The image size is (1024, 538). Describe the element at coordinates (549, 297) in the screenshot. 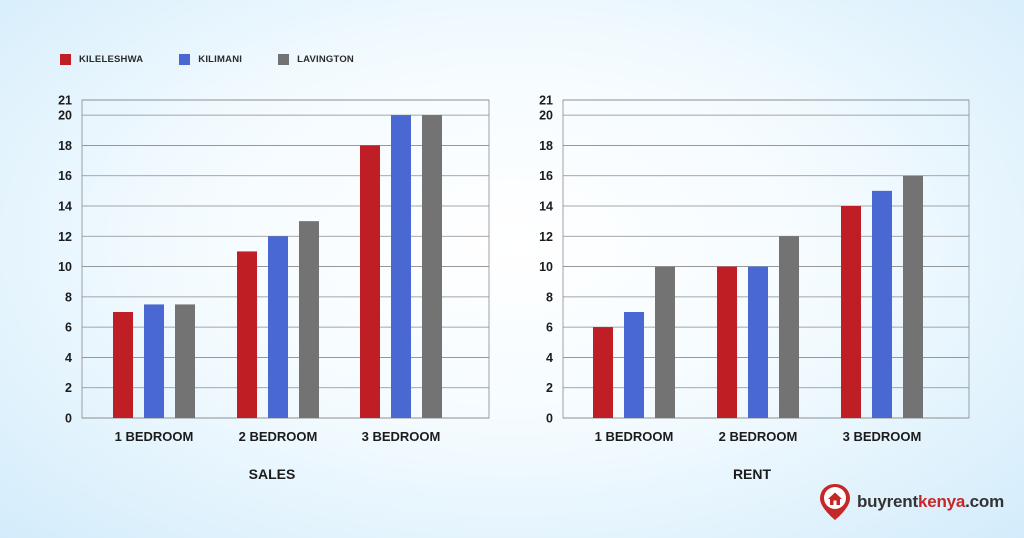

I see `rent-y-tick-label: 8` at that location.